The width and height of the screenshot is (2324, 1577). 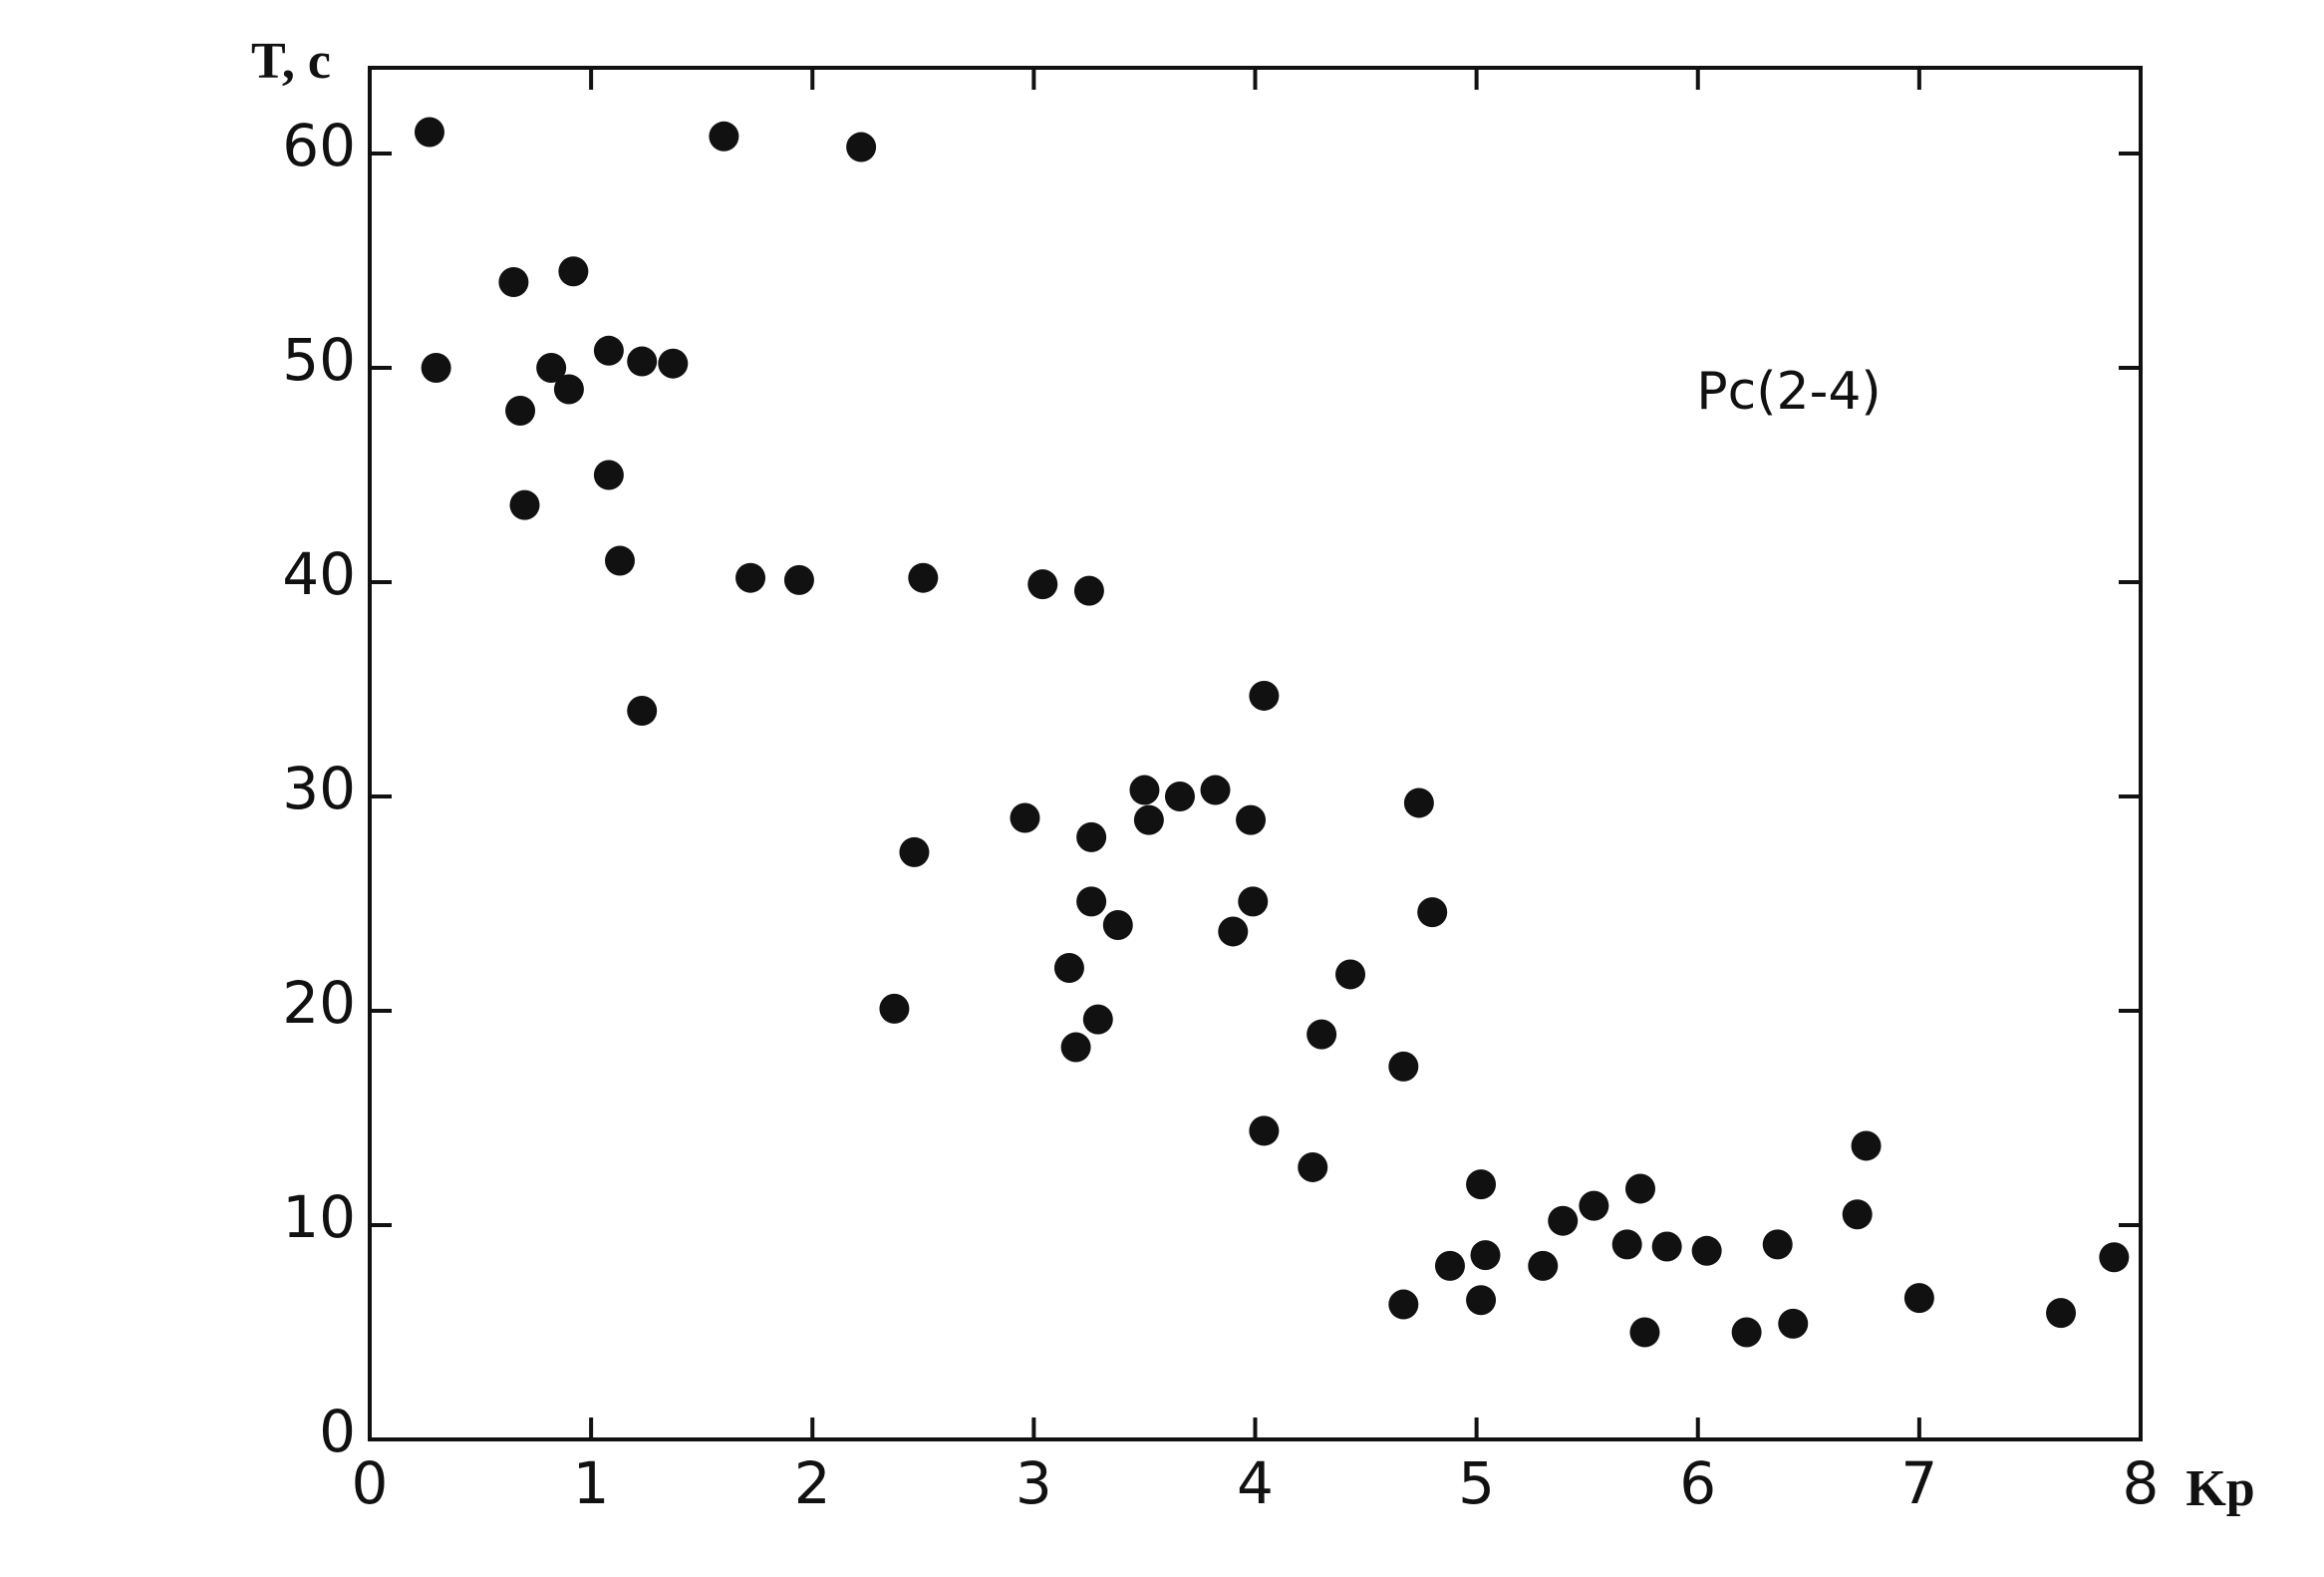 What do you see at coordinates (1255, 1483) in the screenshot?
I see `x-tick-label: 4` at bounding box center [1255, 1483].